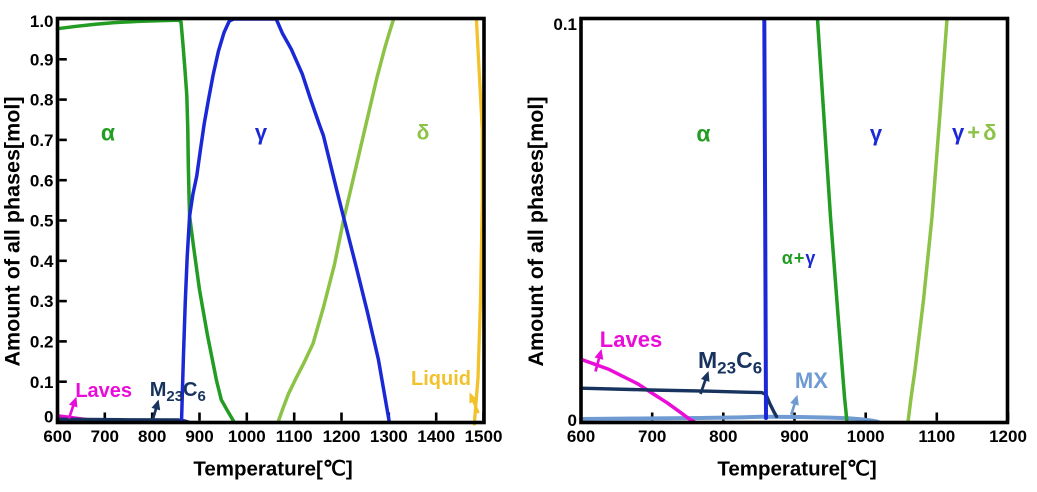 The width and height of the screenshot is (1037, 492). Describe the element at coordinates (42, 342) in the screenshot. I see `svg-text: 0.2` at that location.